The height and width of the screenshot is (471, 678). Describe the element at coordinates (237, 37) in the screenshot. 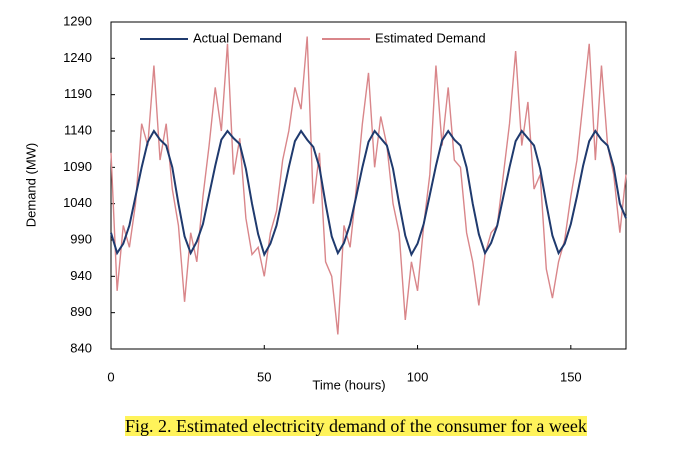

I see `legend-label: Actual Demand` at that location.